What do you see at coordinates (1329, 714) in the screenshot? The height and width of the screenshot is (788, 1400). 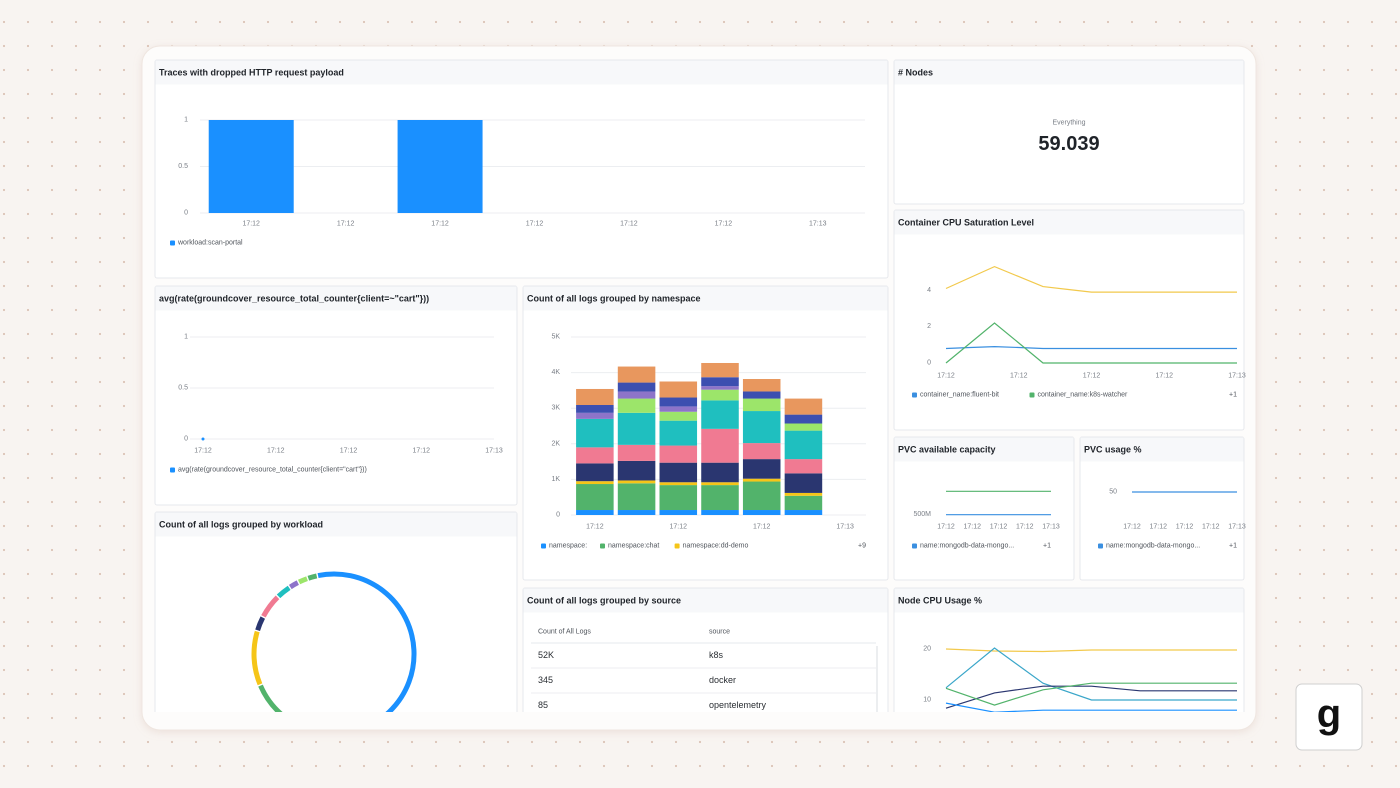 I see `logo: g` at bounding box center [1329, 714].